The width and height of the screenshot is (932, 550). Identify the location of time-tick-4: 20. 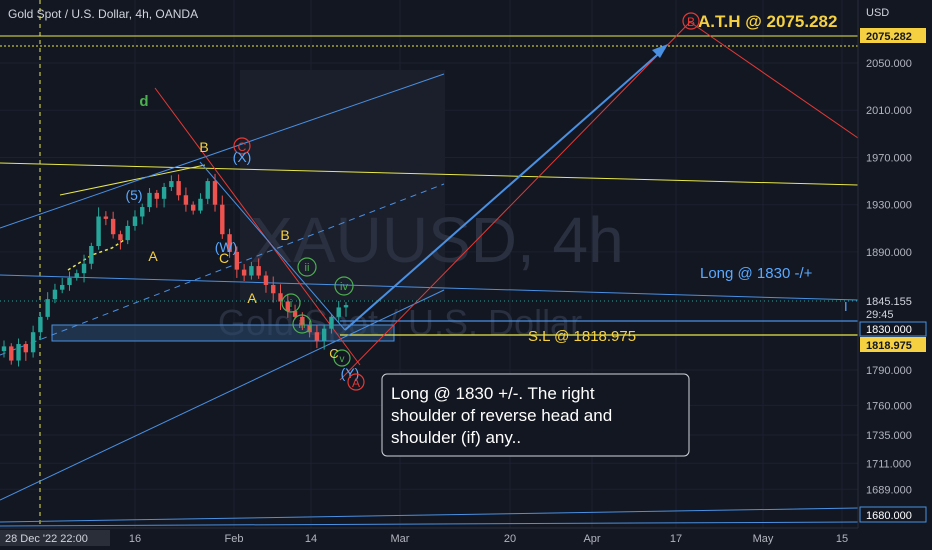
(510, 539).